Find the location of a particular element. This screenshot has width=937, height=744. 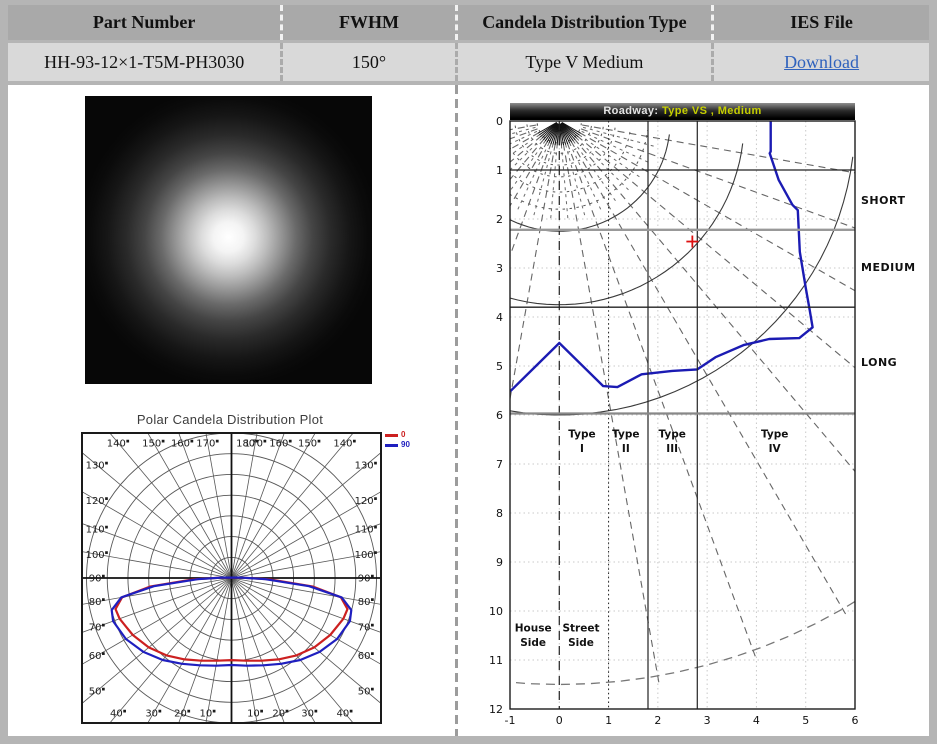

header-fwhm: FWHM is located at coordinates (367, 22).